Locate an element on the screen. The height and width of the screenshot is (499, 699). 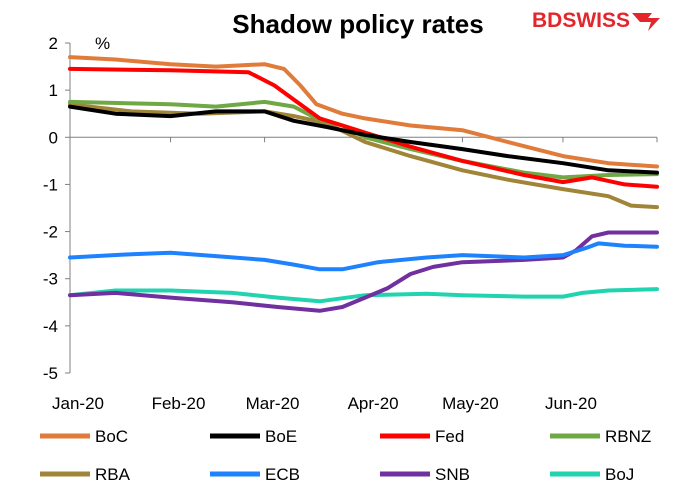
x-tick-label: Jun-20 is located at coordinates (571, 403).